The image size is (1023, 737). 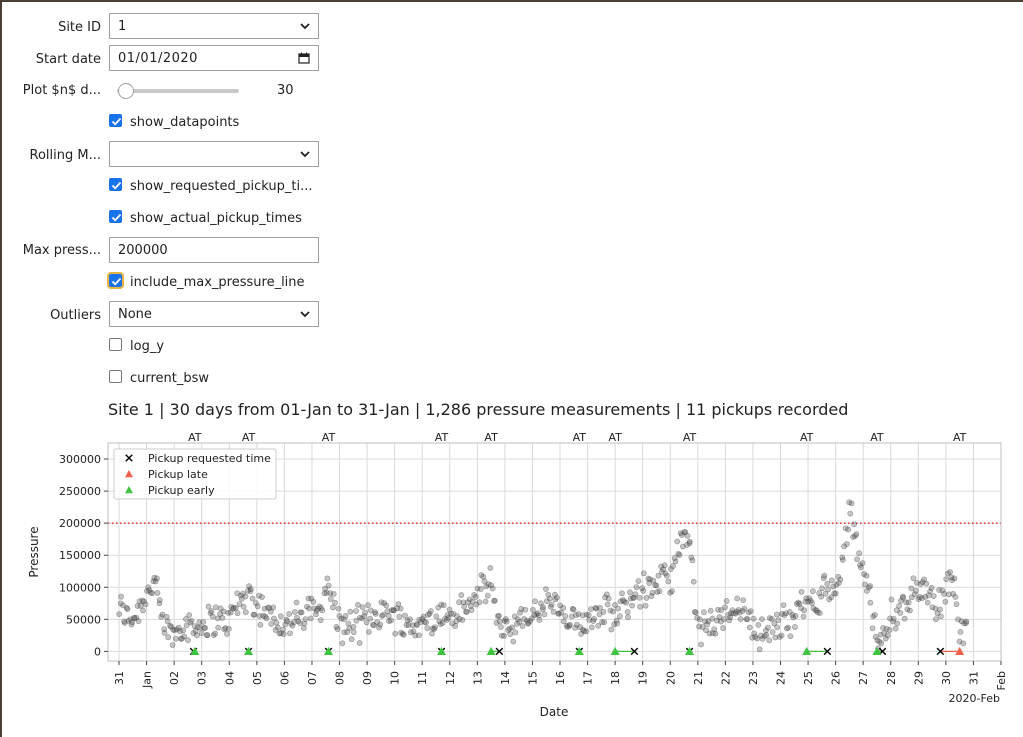 I want to click on current-bsw-label: current_bsw, so click(x=170, y=378).